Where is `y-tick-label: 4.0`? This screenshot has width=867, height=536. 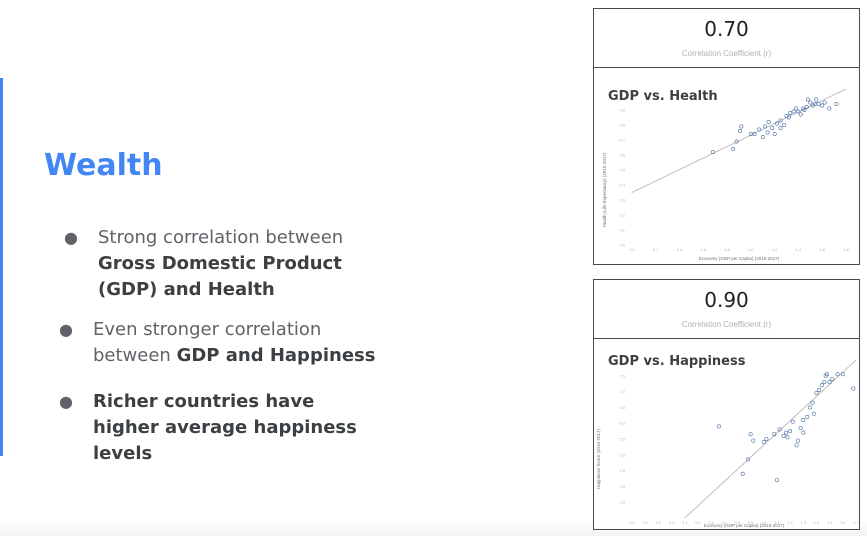 y-tick-label: 4.0 is located at coordinates (622, 486).